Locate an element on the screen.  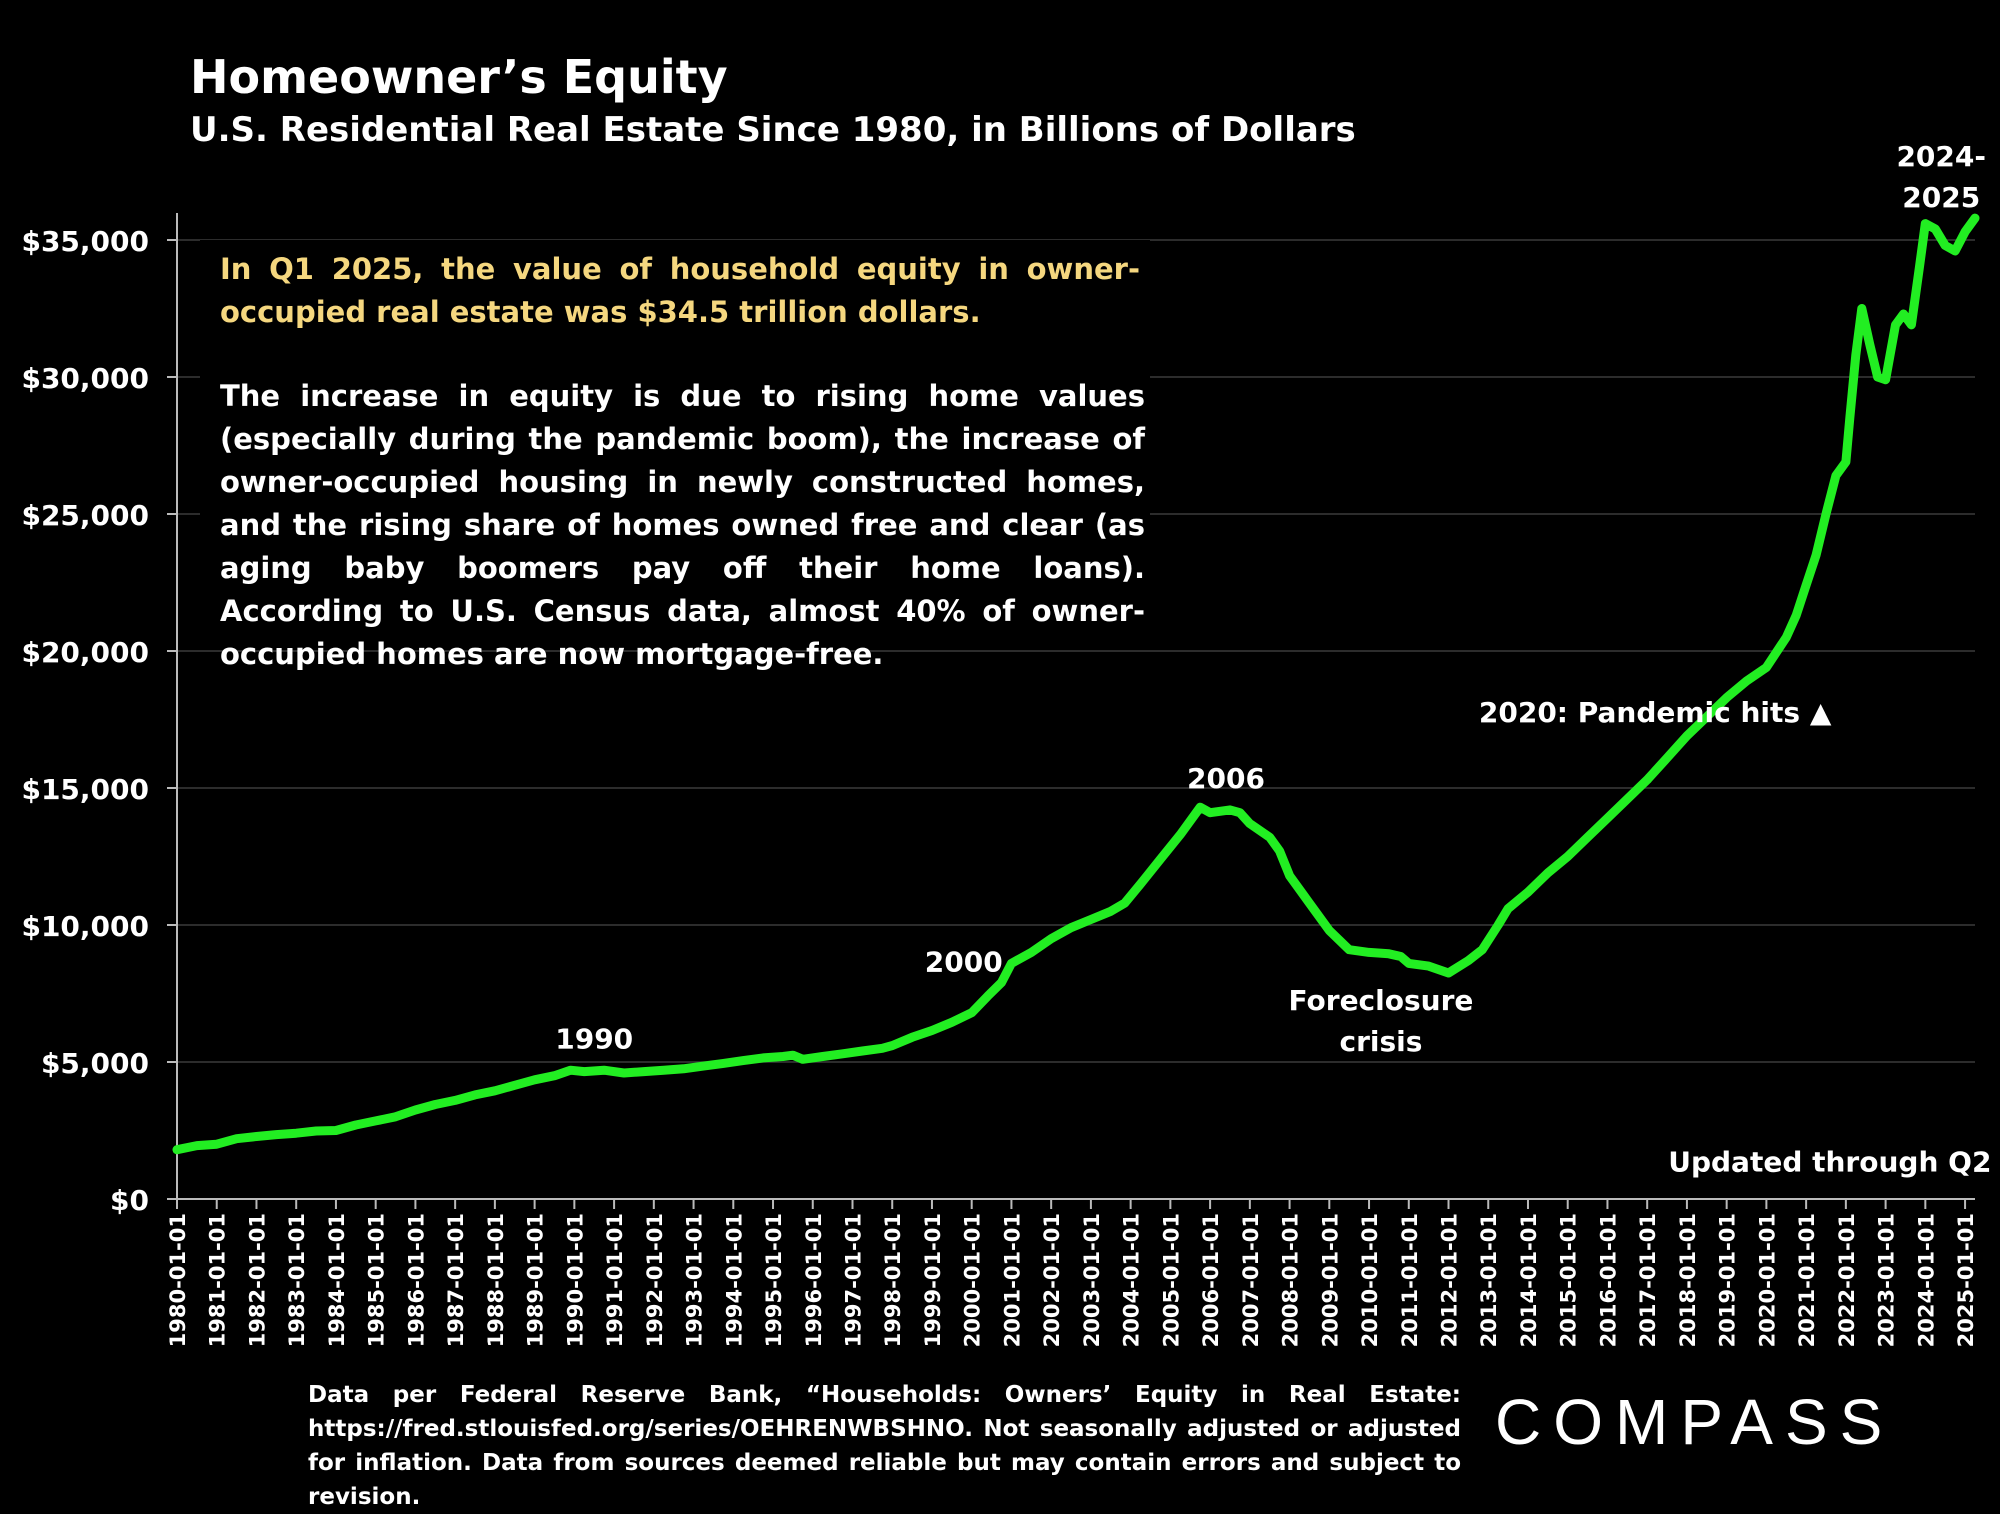
x-tick-label: 1986-01-01 is located at coordinates (416, 1280).